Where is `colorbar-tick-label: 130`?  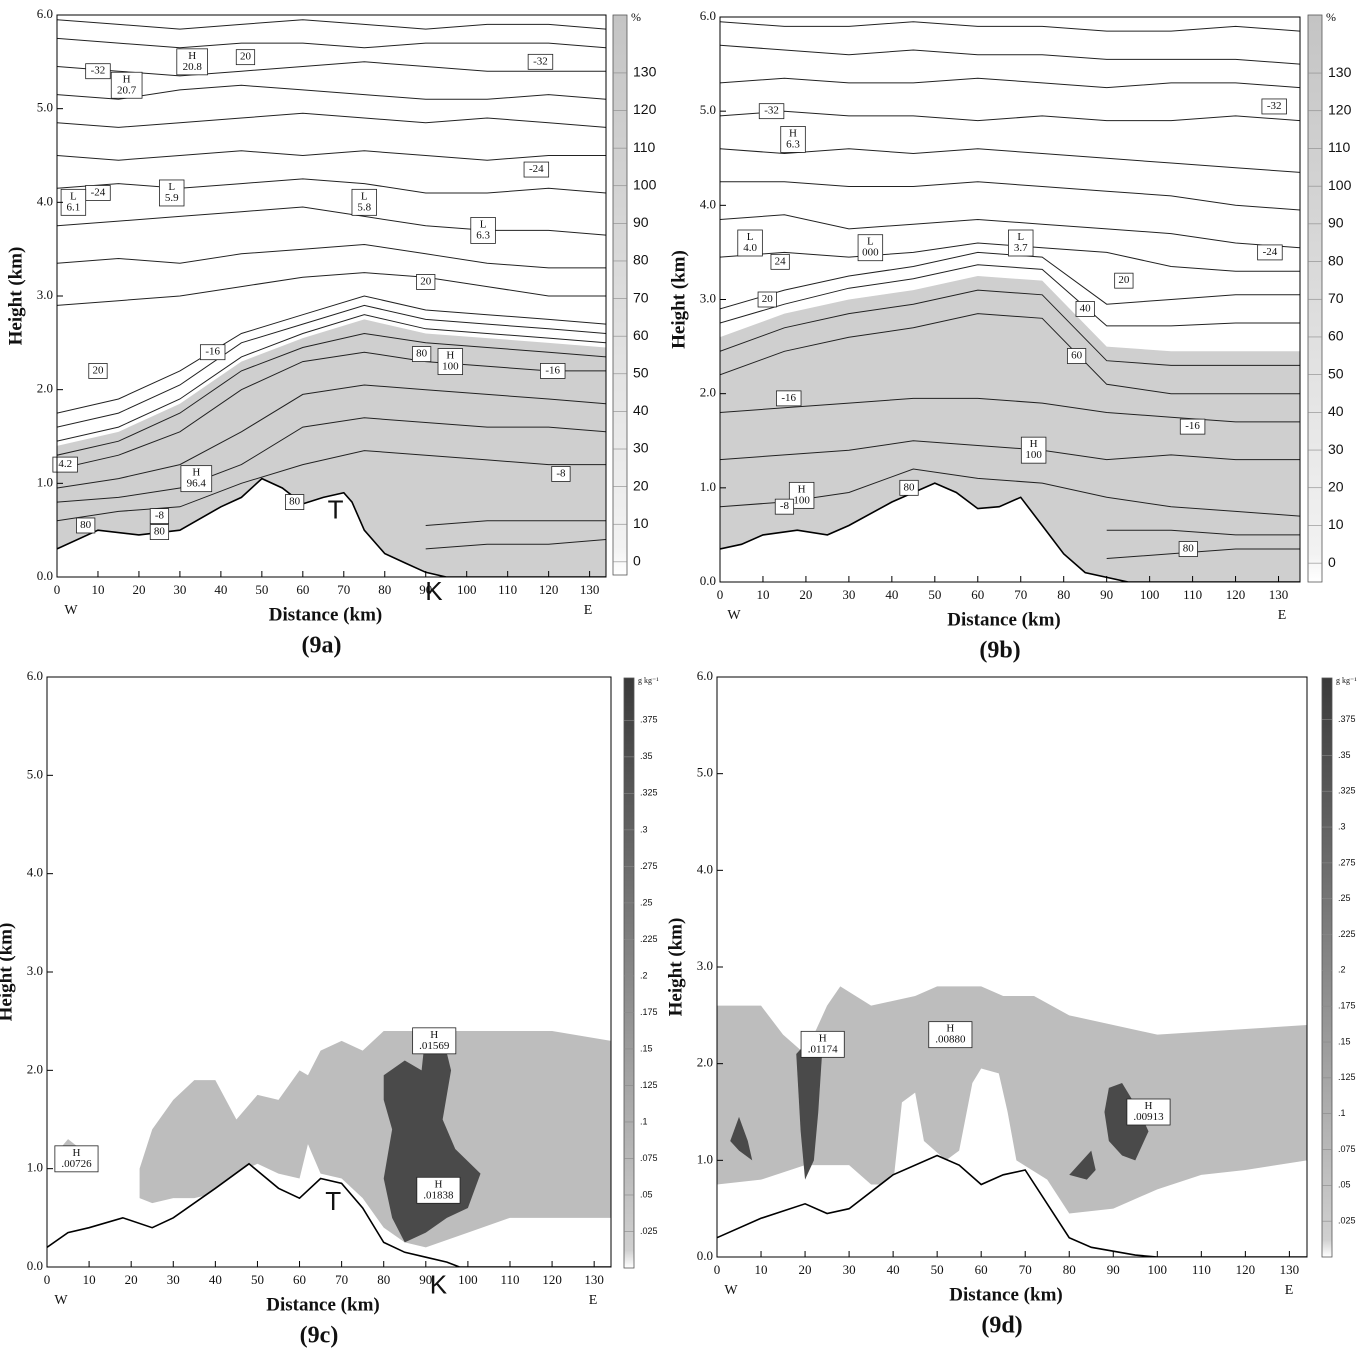 colorbar-tick-label: 130 is located at coordinates (645, 72).